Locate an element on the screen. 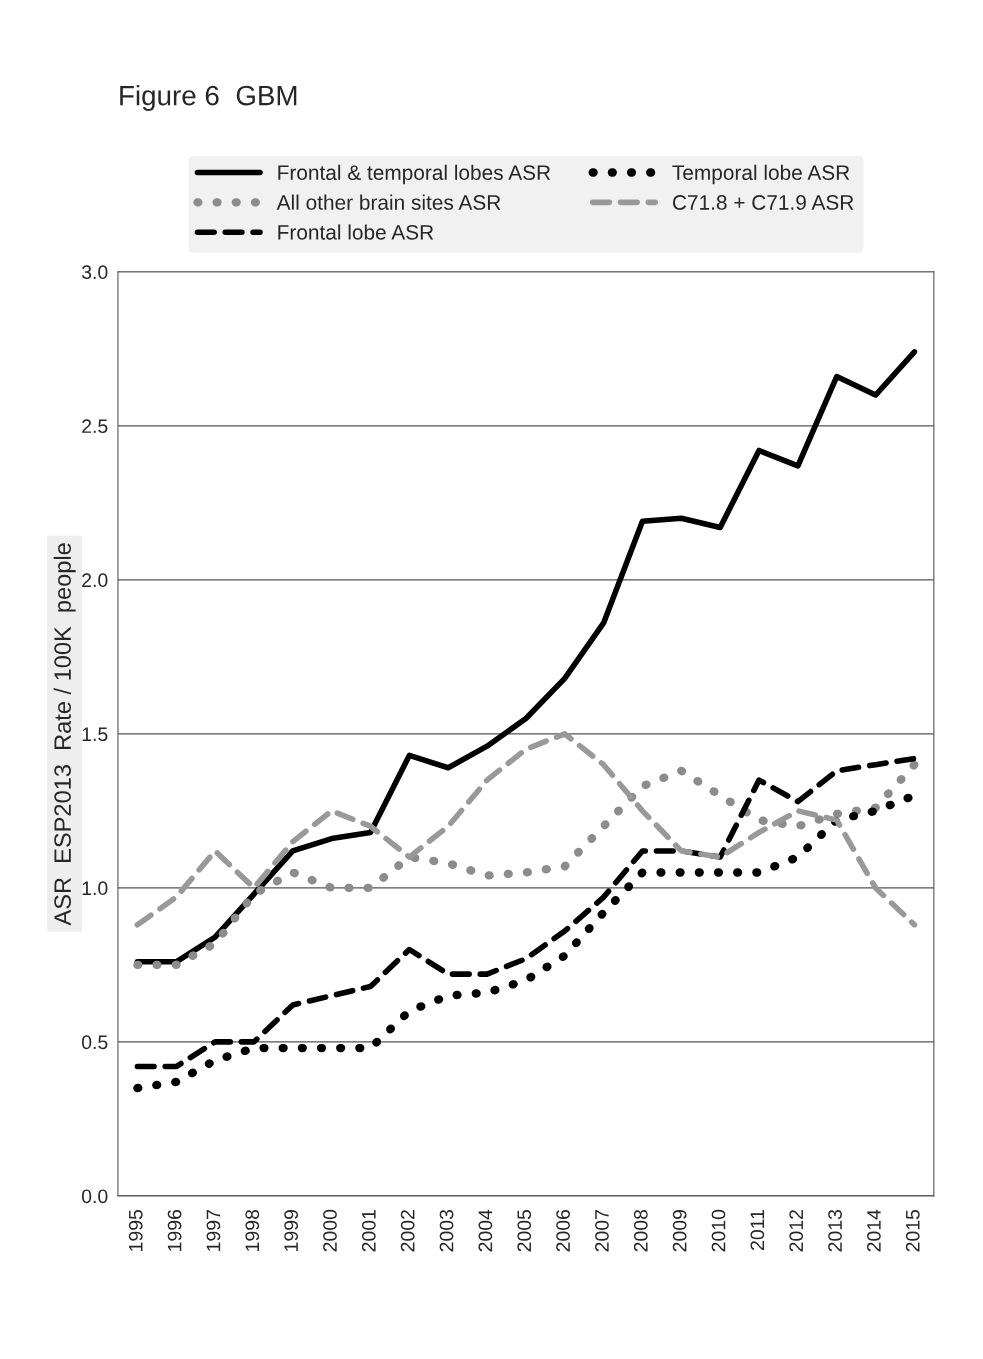 The image size is (983, 1359). legend-label: Frontal lobe ASR is located at coordinates (356, 232).